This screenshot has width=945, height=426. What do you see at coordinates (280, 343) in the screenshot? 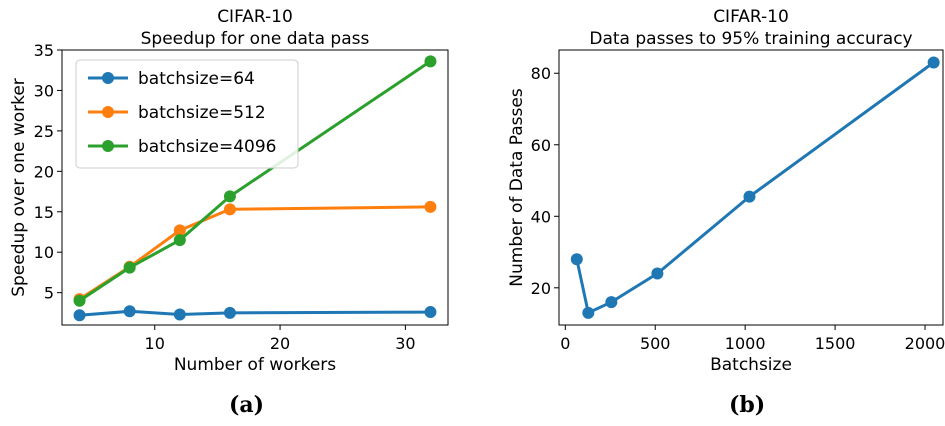
I see `x-tick-label: 20` at bounding box center [280, 343].